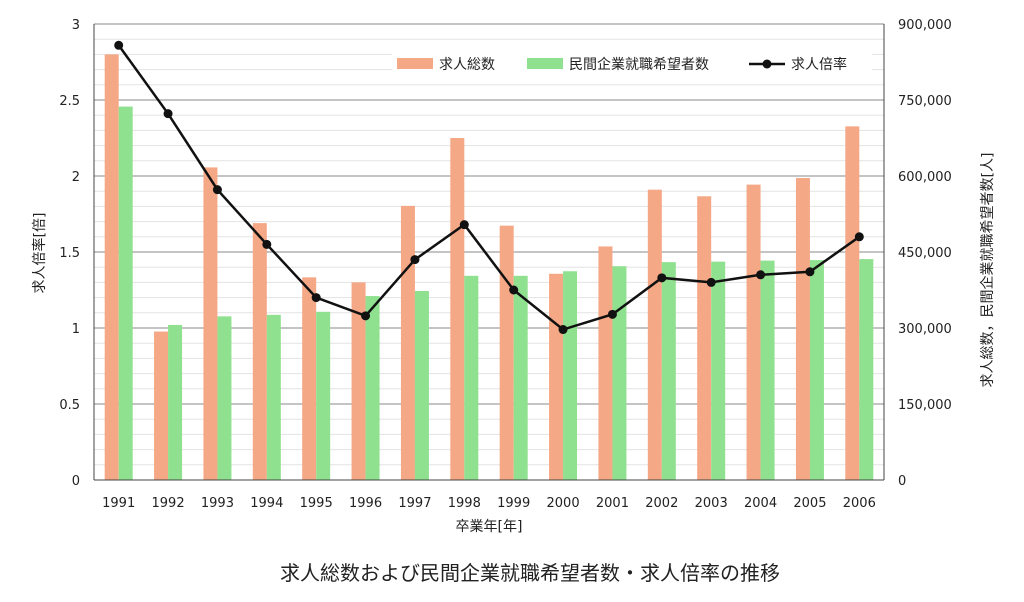 The image size is (1024, 602). What do you see at coordinates (266, 503) in the screenshot?
I see `x-tick-label: 1994` at bounding box center [266, 503].